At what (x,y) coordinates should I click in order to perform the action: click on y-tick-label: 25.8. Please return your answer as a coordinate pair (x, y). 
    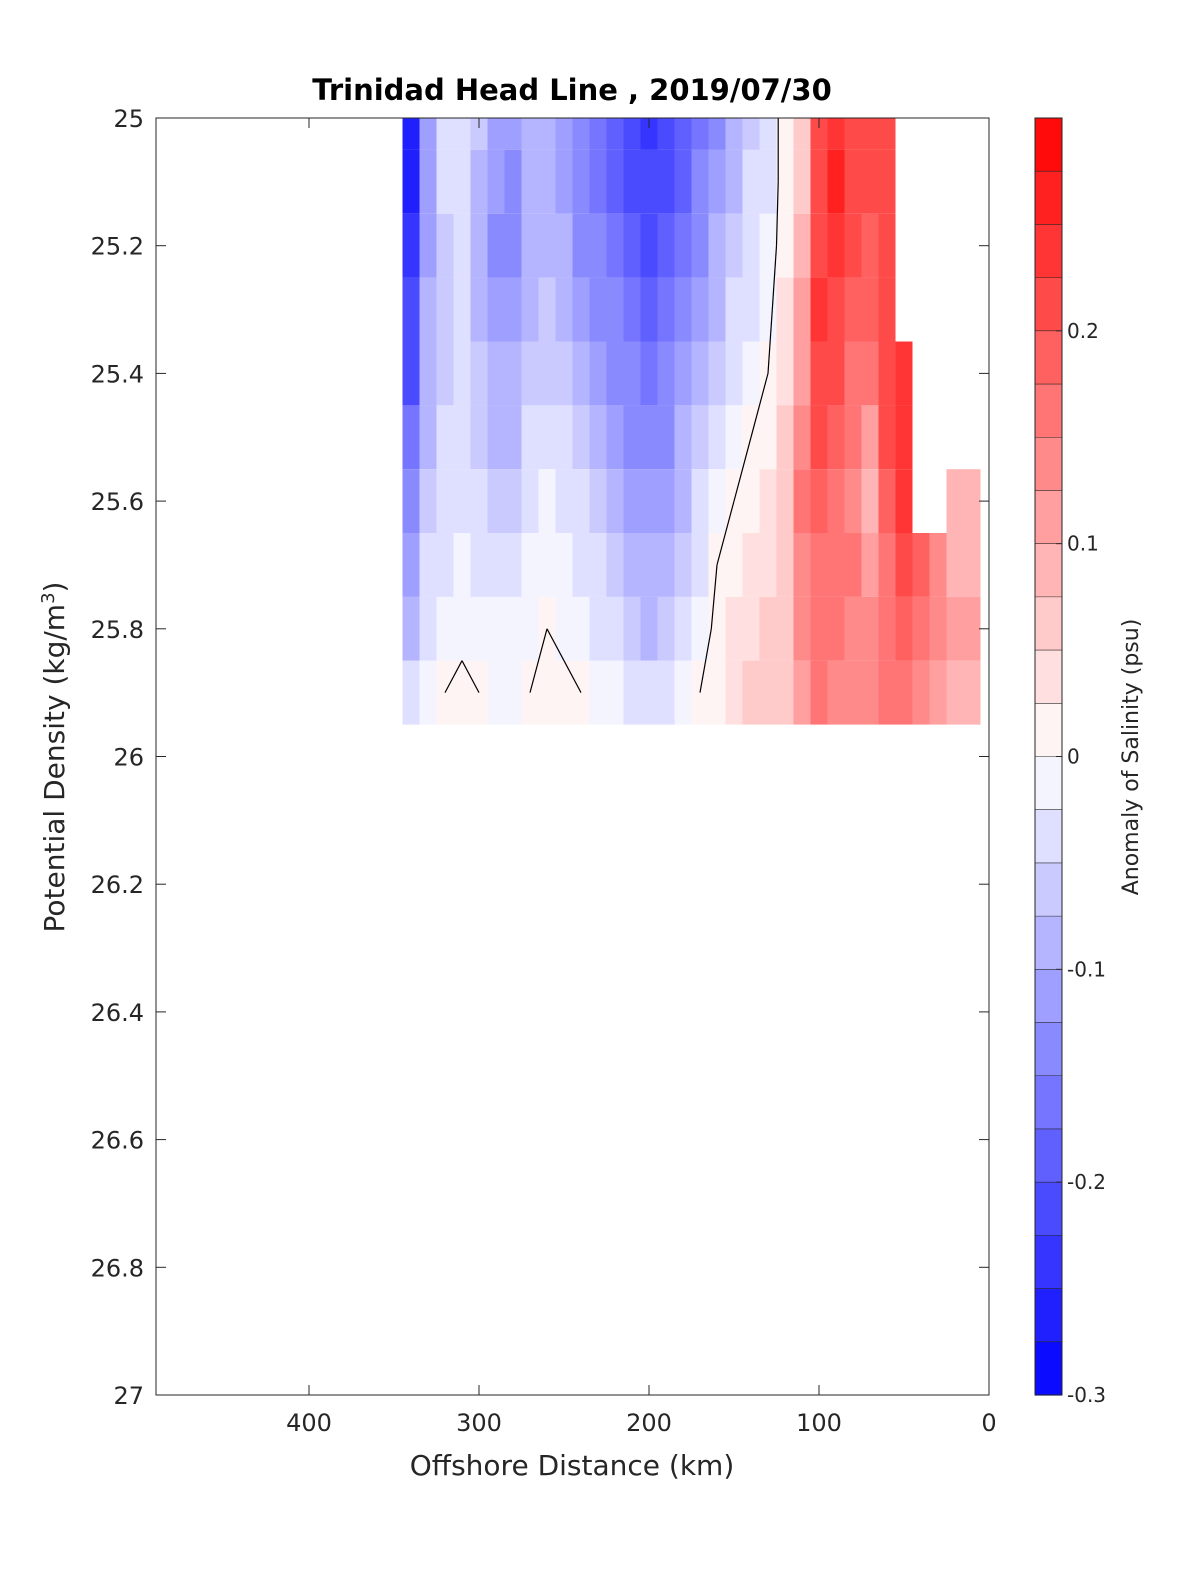
    Looking at the image, I should click on (117, 630).